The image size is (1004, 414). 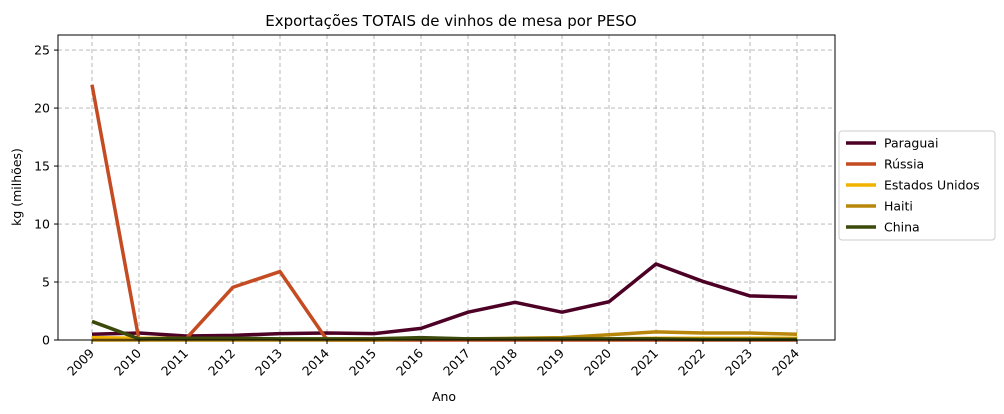 I want to click on y-tick-label: 5, so click(x=46, y=282).